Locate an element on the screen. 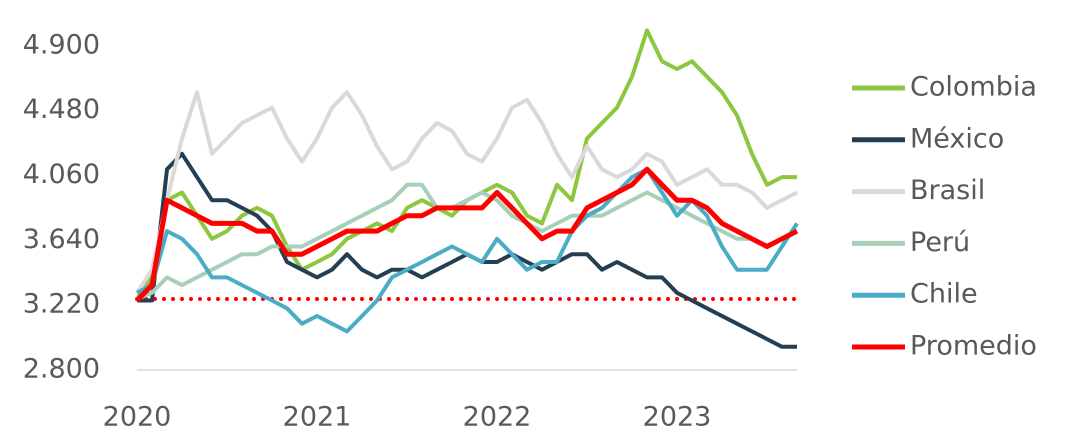 Image resolution: width=1069 pixels, height=436 pixels. x-tick-label: 2022 is located at coordinates (497, 417).